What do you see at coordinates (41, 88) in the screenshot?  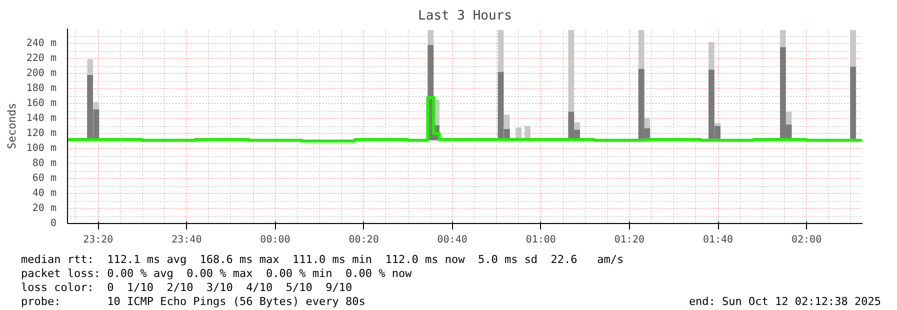 I see `y-tick-label: 180 m` at bounding box center [41, 88].